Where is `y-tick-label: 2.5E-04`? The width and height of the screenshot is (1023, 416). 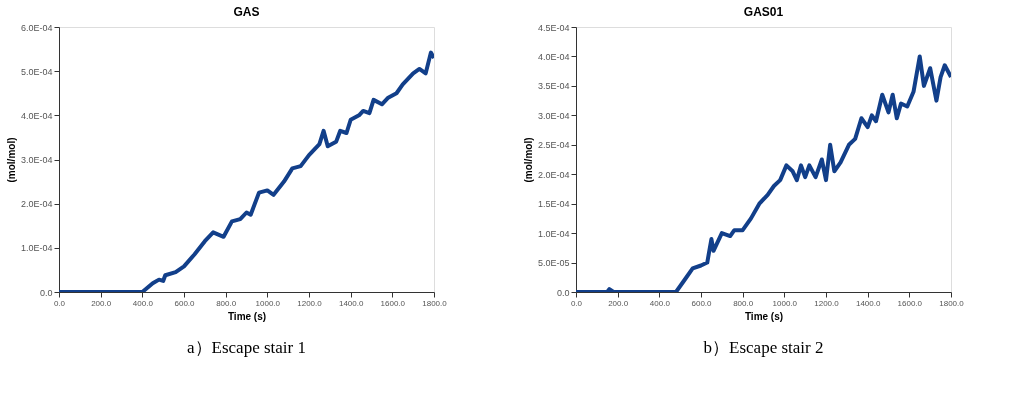
y-tick-label: 2.5E-04 is located at coordinates (553, 145).